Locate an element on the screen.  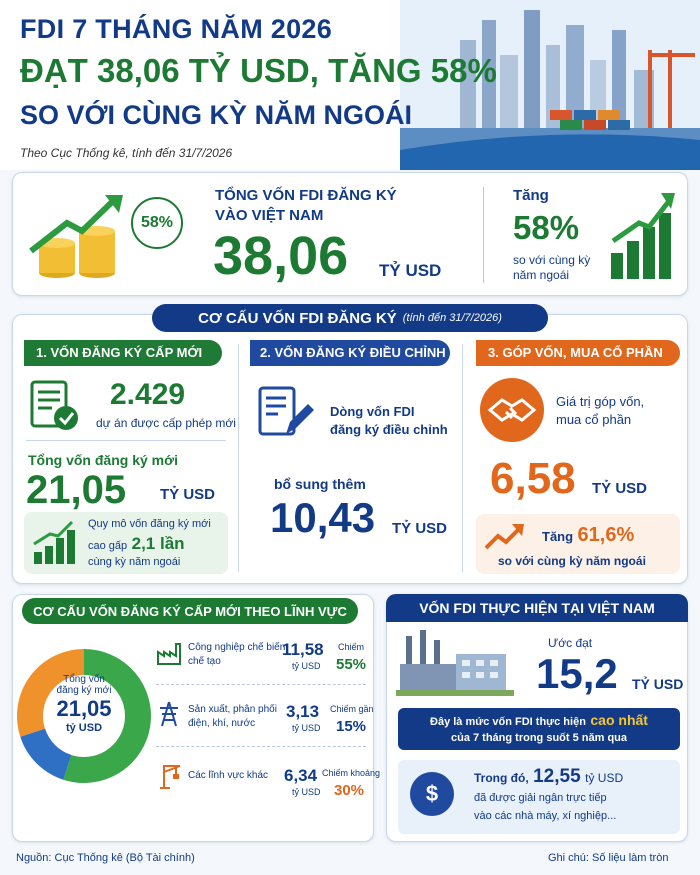
scale-line-1: Quy mô vốn đăng ký mới is located at coordinates (149, 524).